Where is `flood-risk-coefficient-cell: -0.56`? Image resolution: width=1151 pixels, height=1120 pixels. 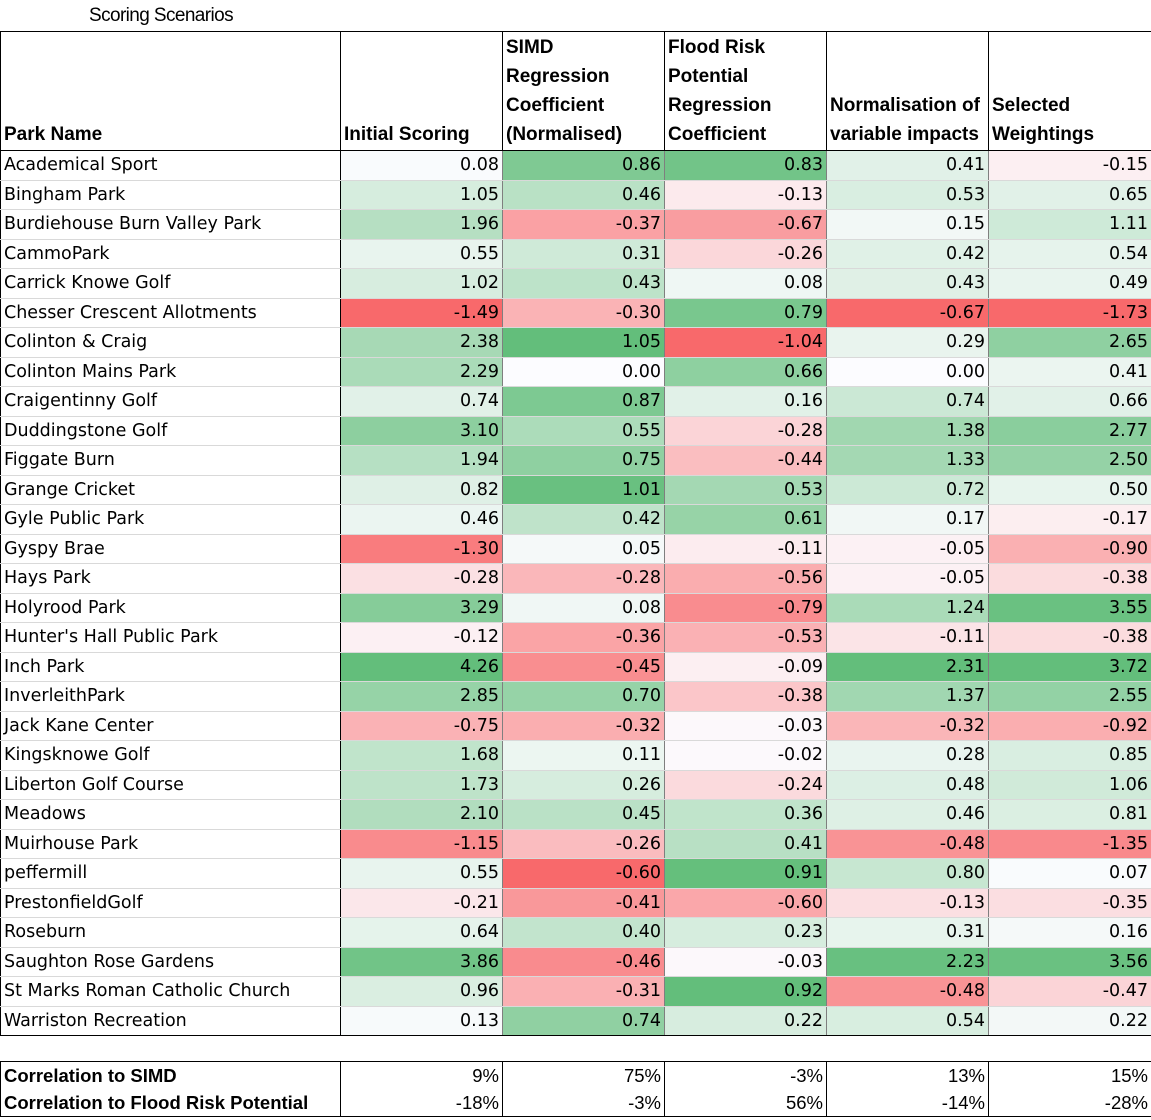 flood-risk-coefficient-cell: -0.56 is located at coordinates (745, 578).